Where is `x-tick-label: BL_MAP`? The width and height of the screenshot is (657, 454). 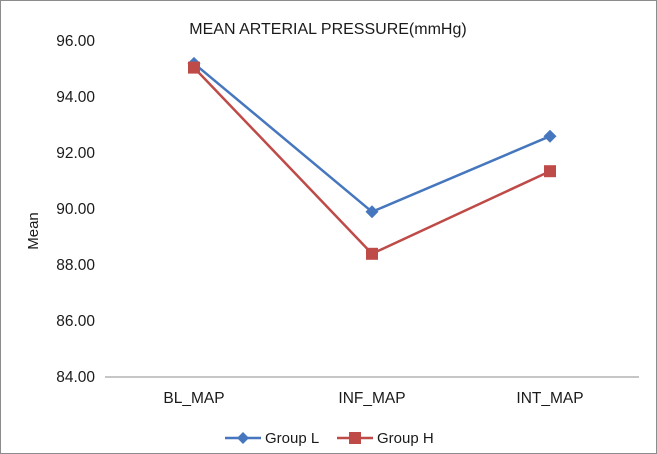
x-tick-label: BL_MAP is located at coordinates (193, 398).